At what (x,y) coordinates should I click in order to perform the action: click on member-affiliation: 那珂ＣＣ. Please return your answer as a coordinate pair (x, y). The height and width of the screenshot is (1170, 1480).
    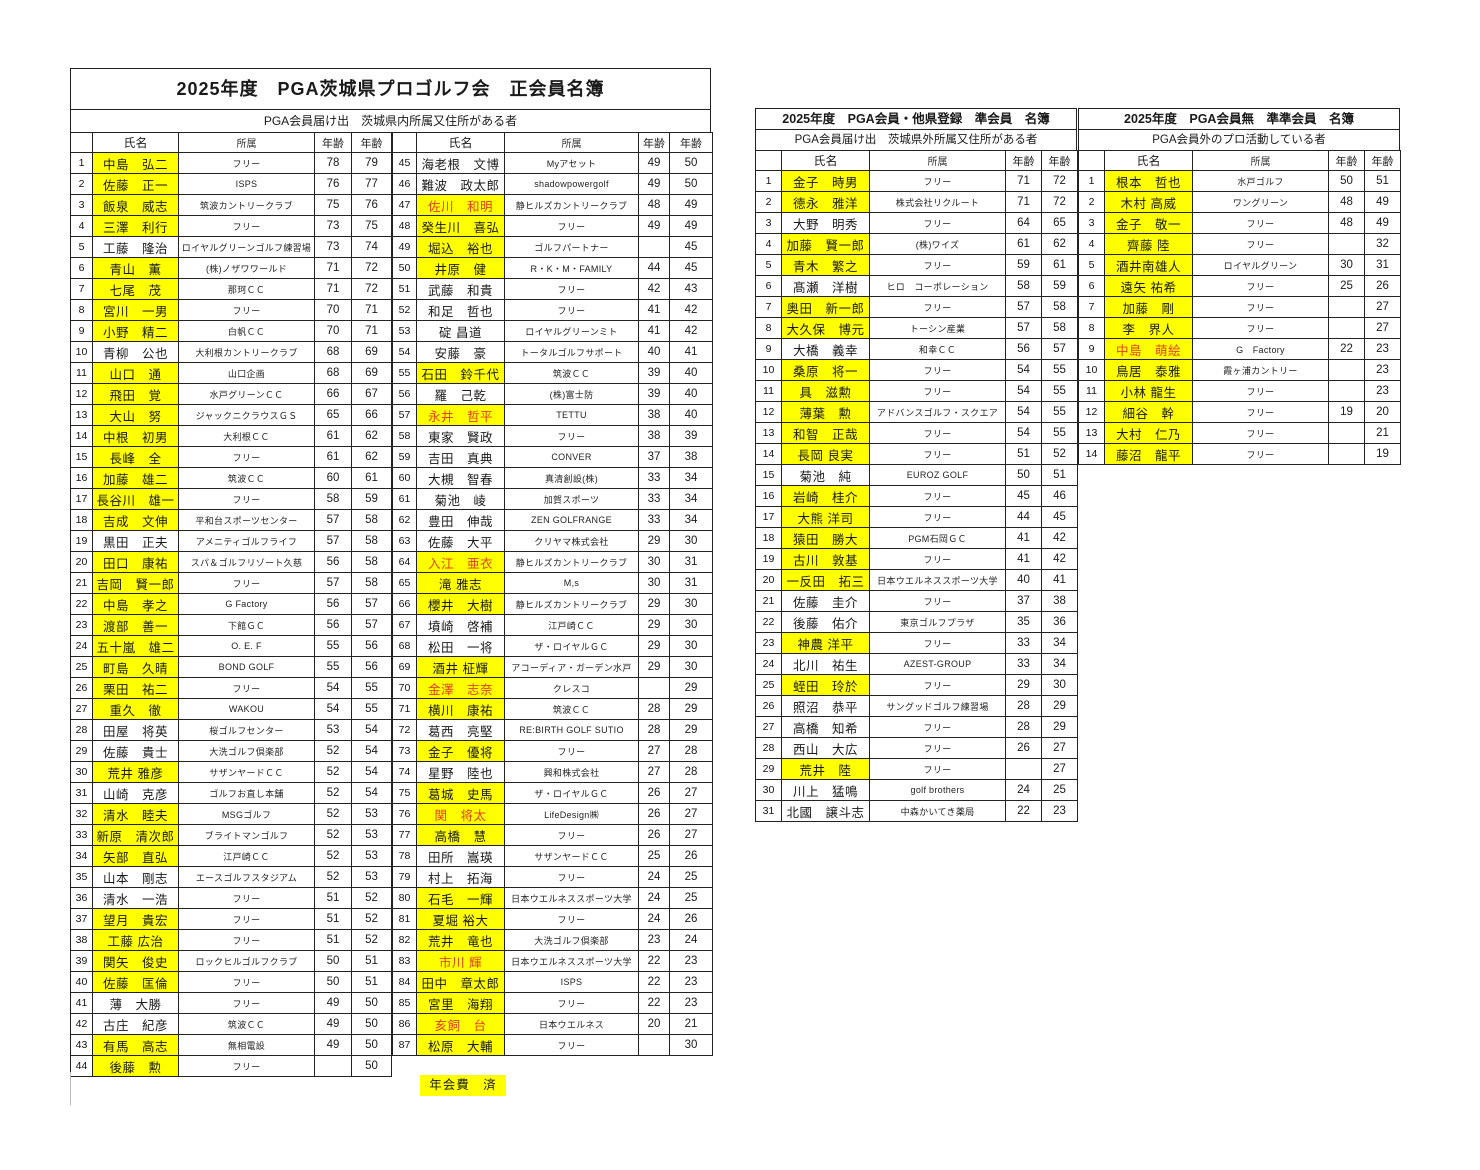
    Looking at the image, I should click on (246, 289).